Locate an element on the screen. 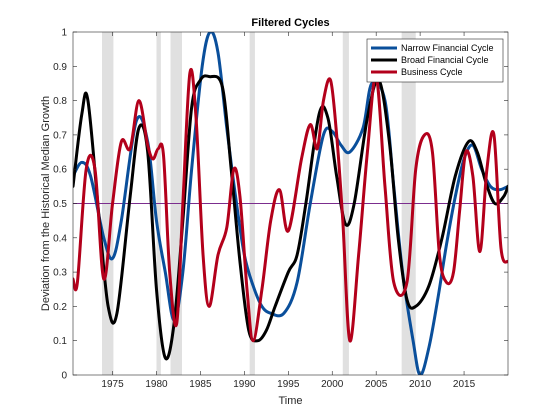 Image resolution: width=560 pixels, height=420 pixels. y-tick-label: 0.7 is located at coordinates (60, 135).